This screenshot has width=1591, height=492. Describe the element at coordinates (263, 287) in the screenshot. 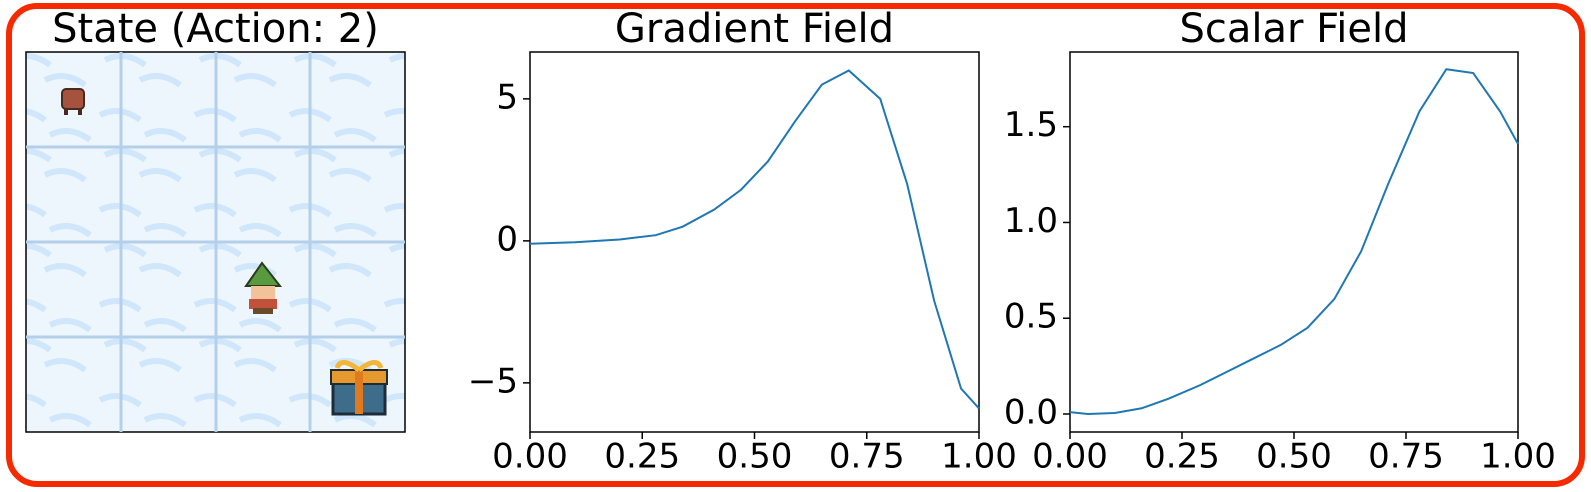

I see `elf` at that location.